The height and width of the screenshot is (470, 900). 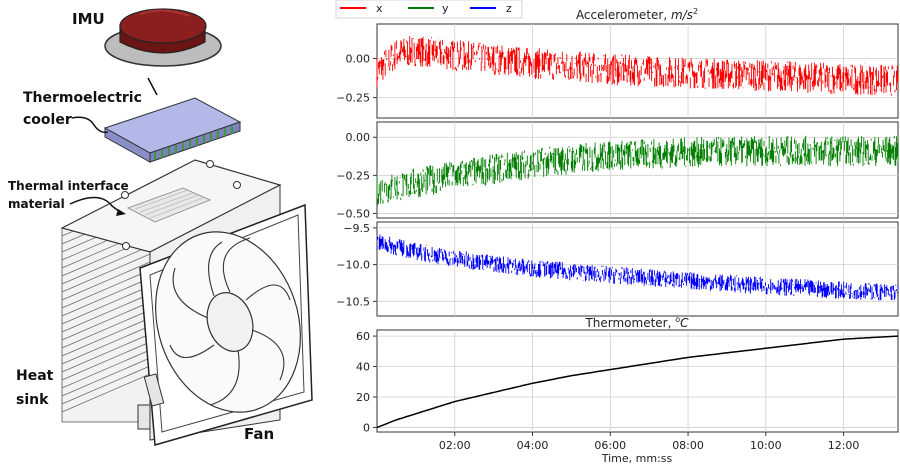 I want to click on y-tick-label: 40, so click(x=363, y=367).